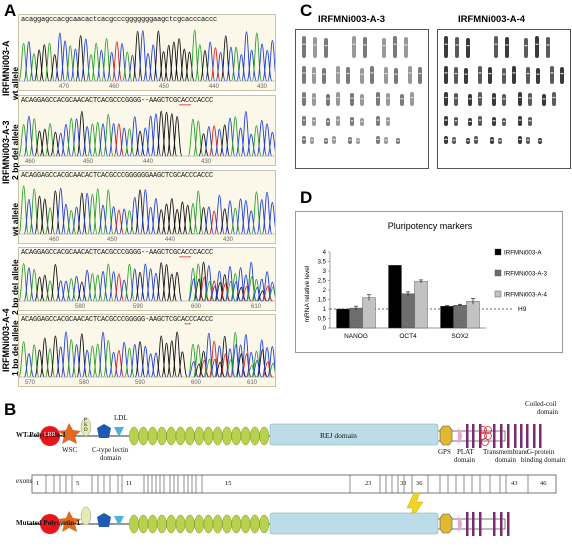 This screenshot has height=547, width=572. I want to click on mut-label: Mutated Polycystin-1, so click(48, 523).